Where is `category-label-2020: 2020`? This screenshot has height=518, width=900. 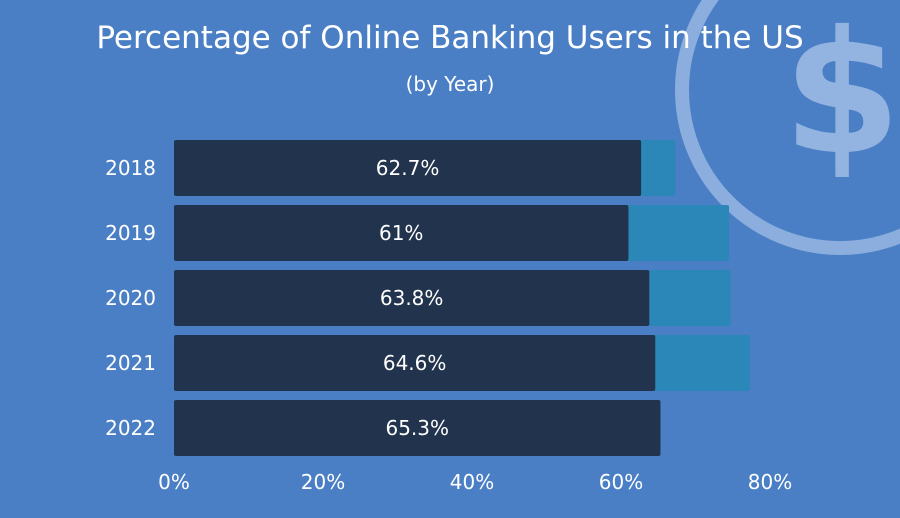 category-label-2020: 2020 is located at coordinates (130, 298).